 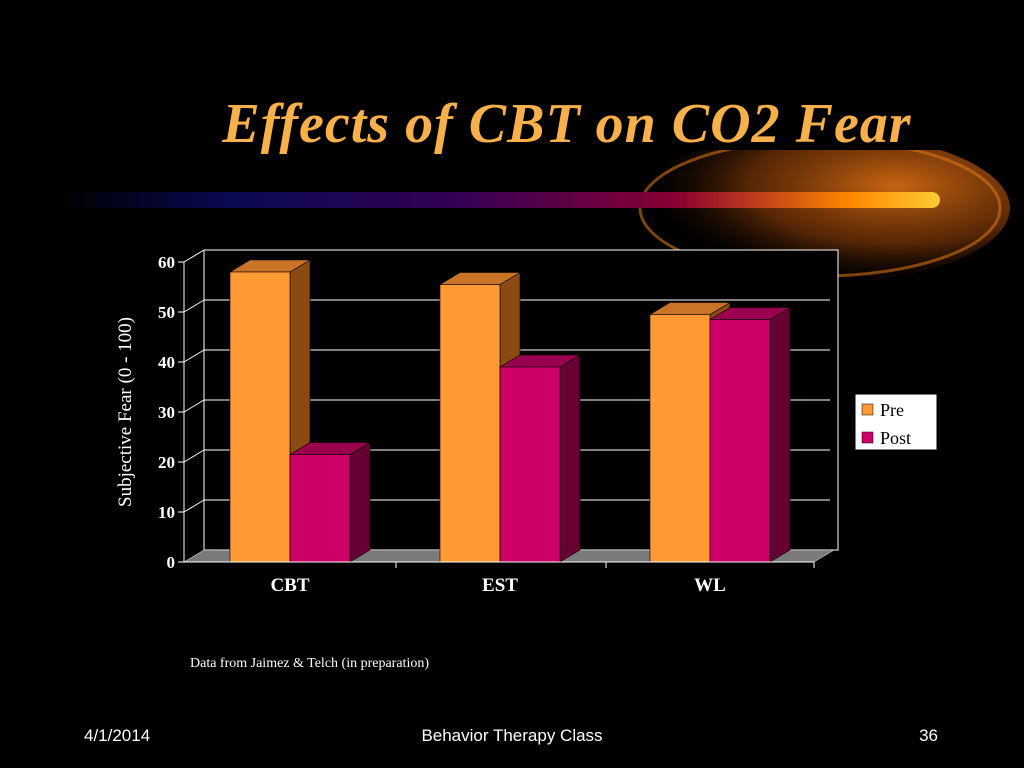 I want to click on y-tick-label: 50, so click(x=166, y=312).